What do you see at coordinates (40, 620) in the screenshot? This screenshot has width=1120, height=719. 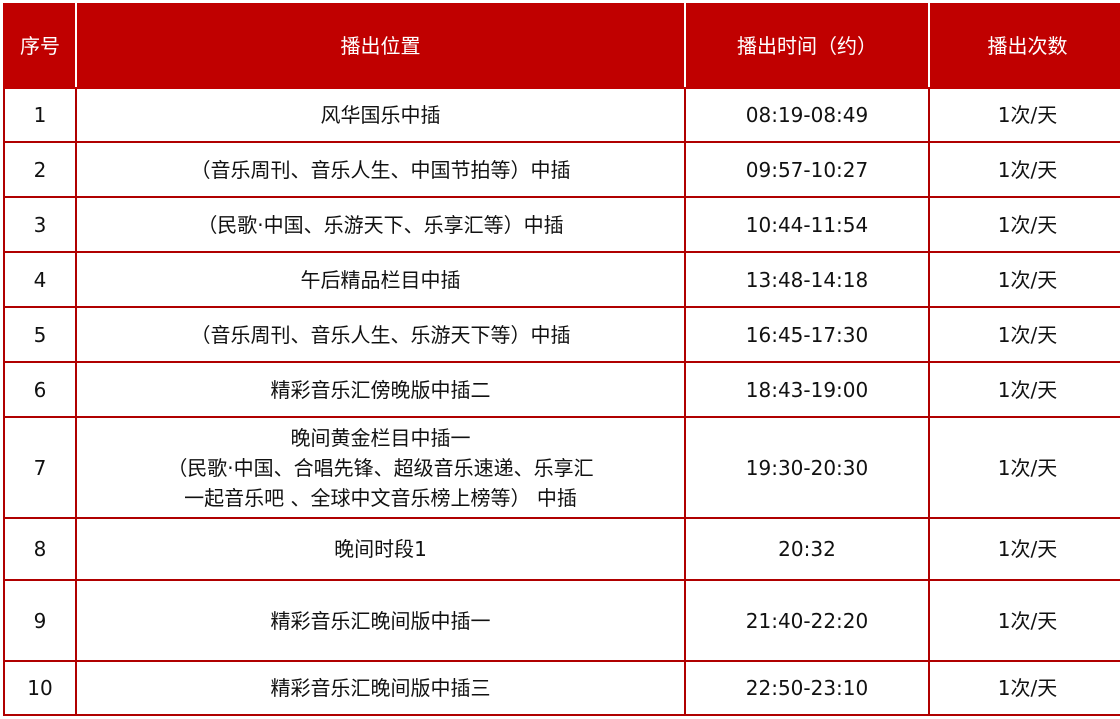 I see `cell-index: 9` at bounding box center [40, 620].